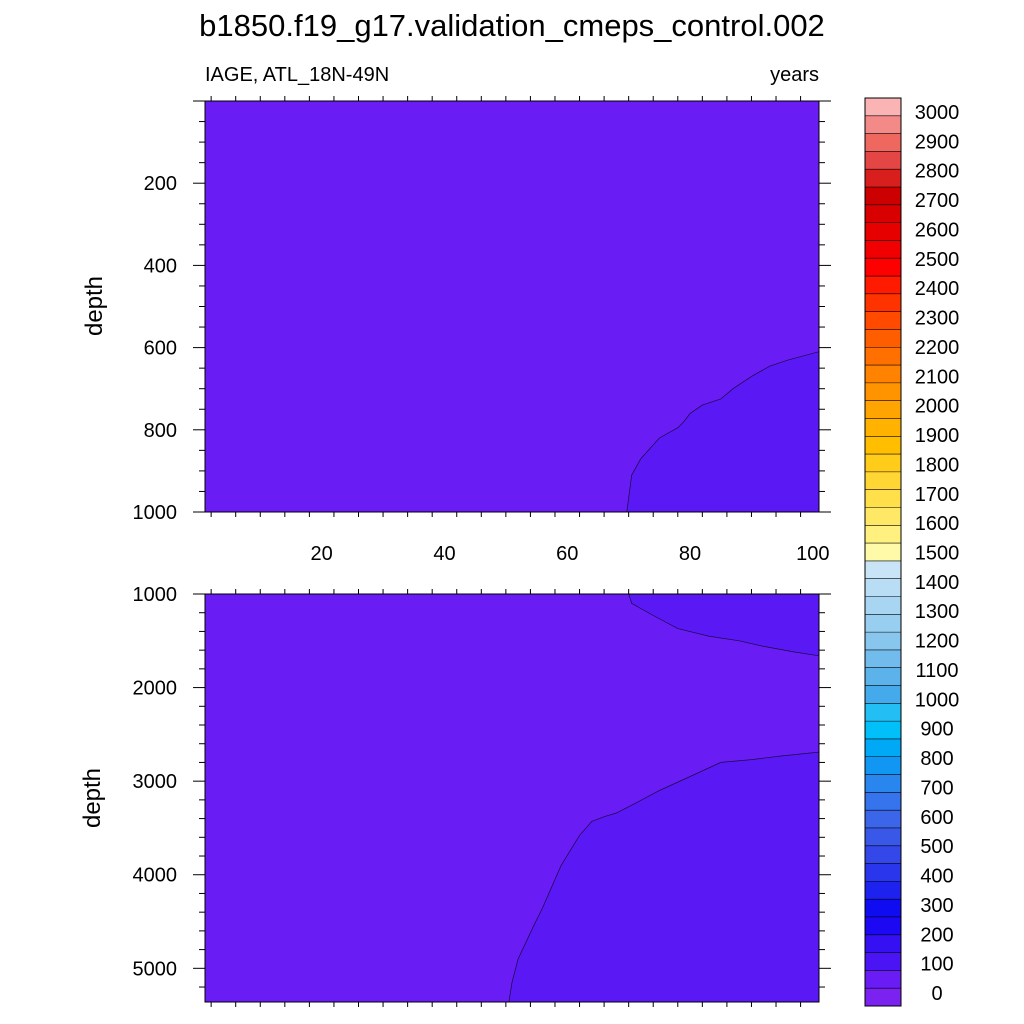  What do you see at coordinates (937, 113) in the screenshot?
I see `colorbar-label: 3000` at bounding box center [937, 113].